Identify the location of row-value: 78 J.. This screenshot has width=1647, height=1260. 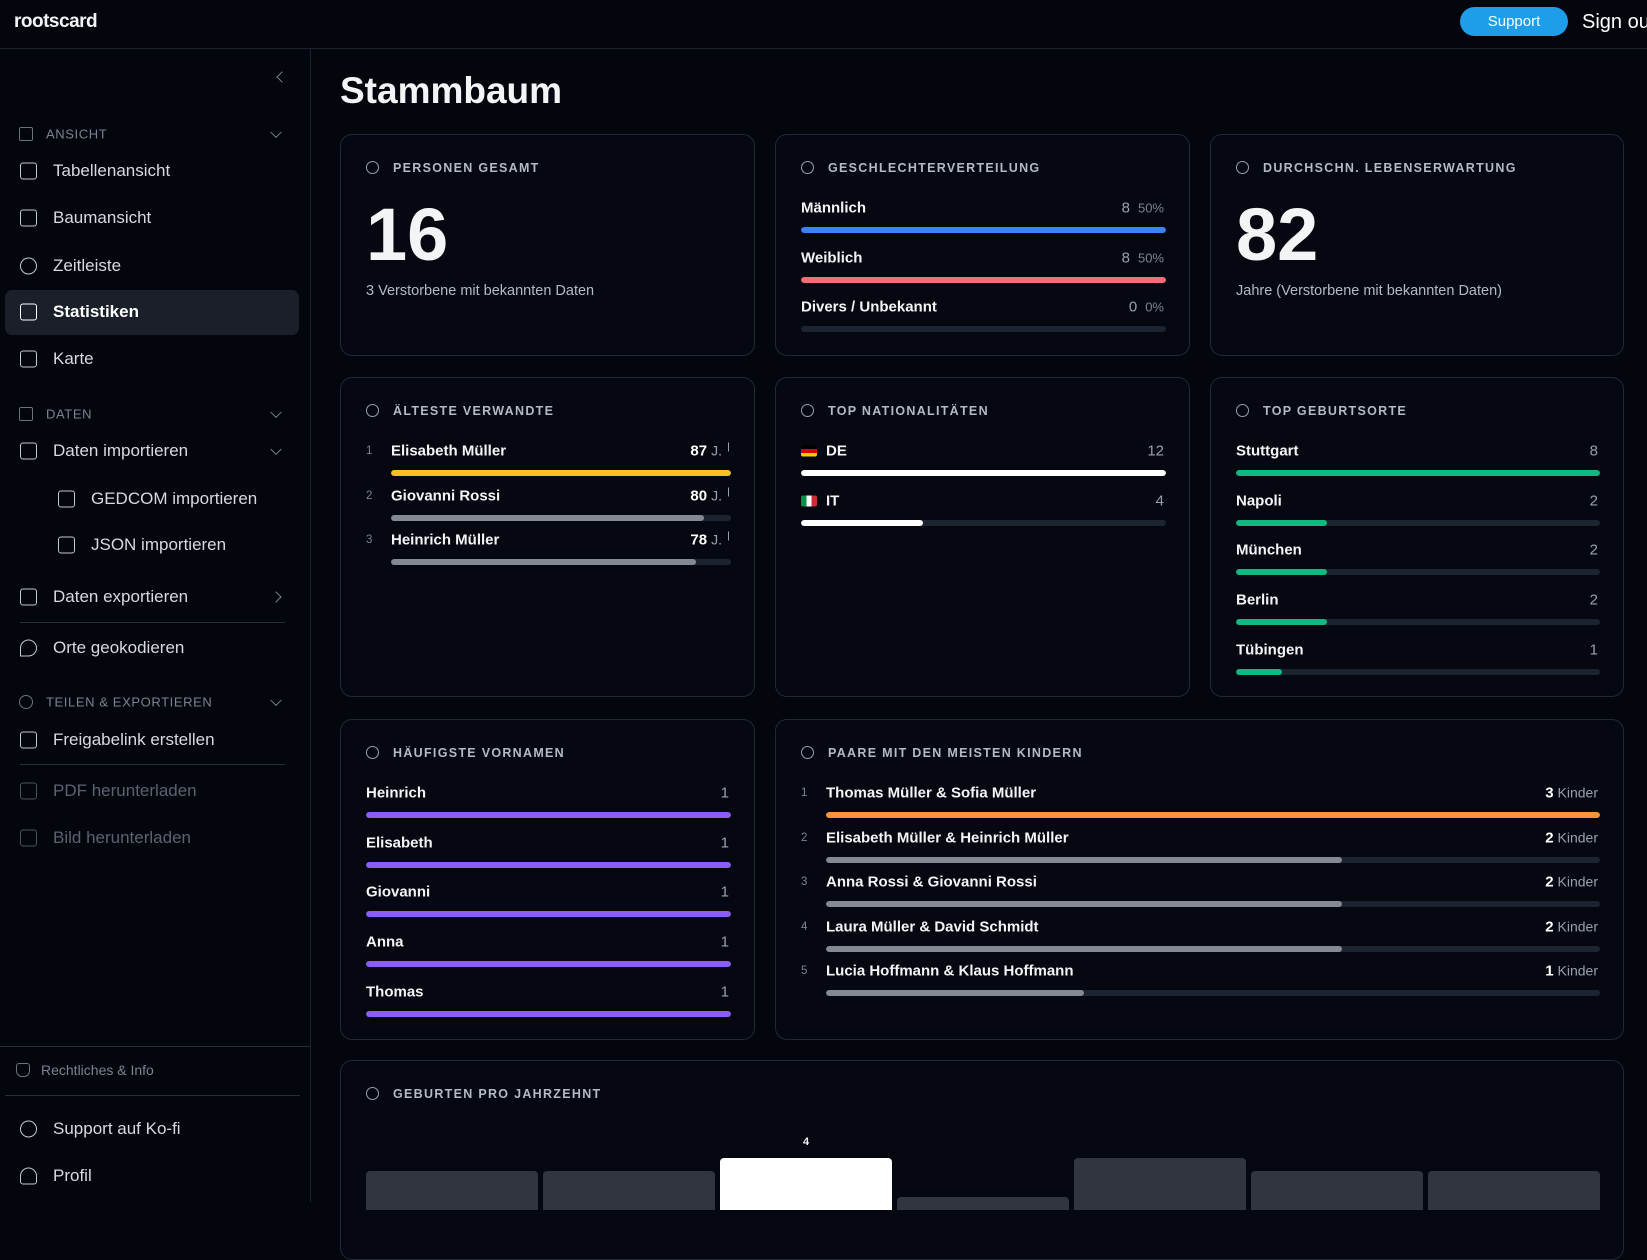
(709, 540).